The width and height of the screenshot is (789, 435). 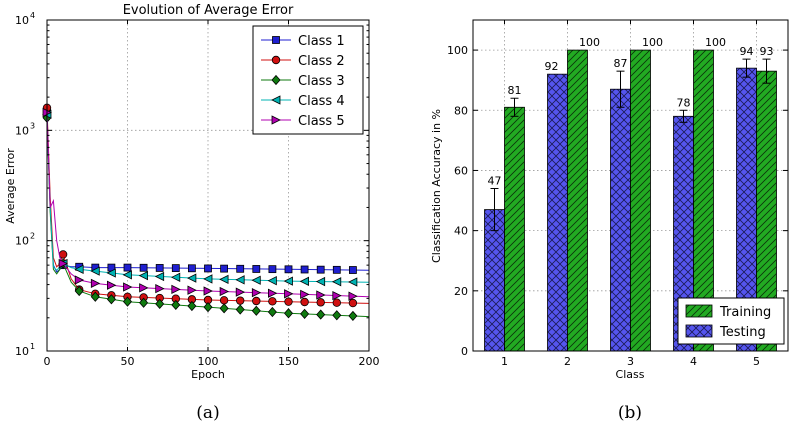 What do you see at coordinates (32, 125) in the screenshot?
I see `error-chart-ytick-exponent: 3` at bounding box center [32, 125].